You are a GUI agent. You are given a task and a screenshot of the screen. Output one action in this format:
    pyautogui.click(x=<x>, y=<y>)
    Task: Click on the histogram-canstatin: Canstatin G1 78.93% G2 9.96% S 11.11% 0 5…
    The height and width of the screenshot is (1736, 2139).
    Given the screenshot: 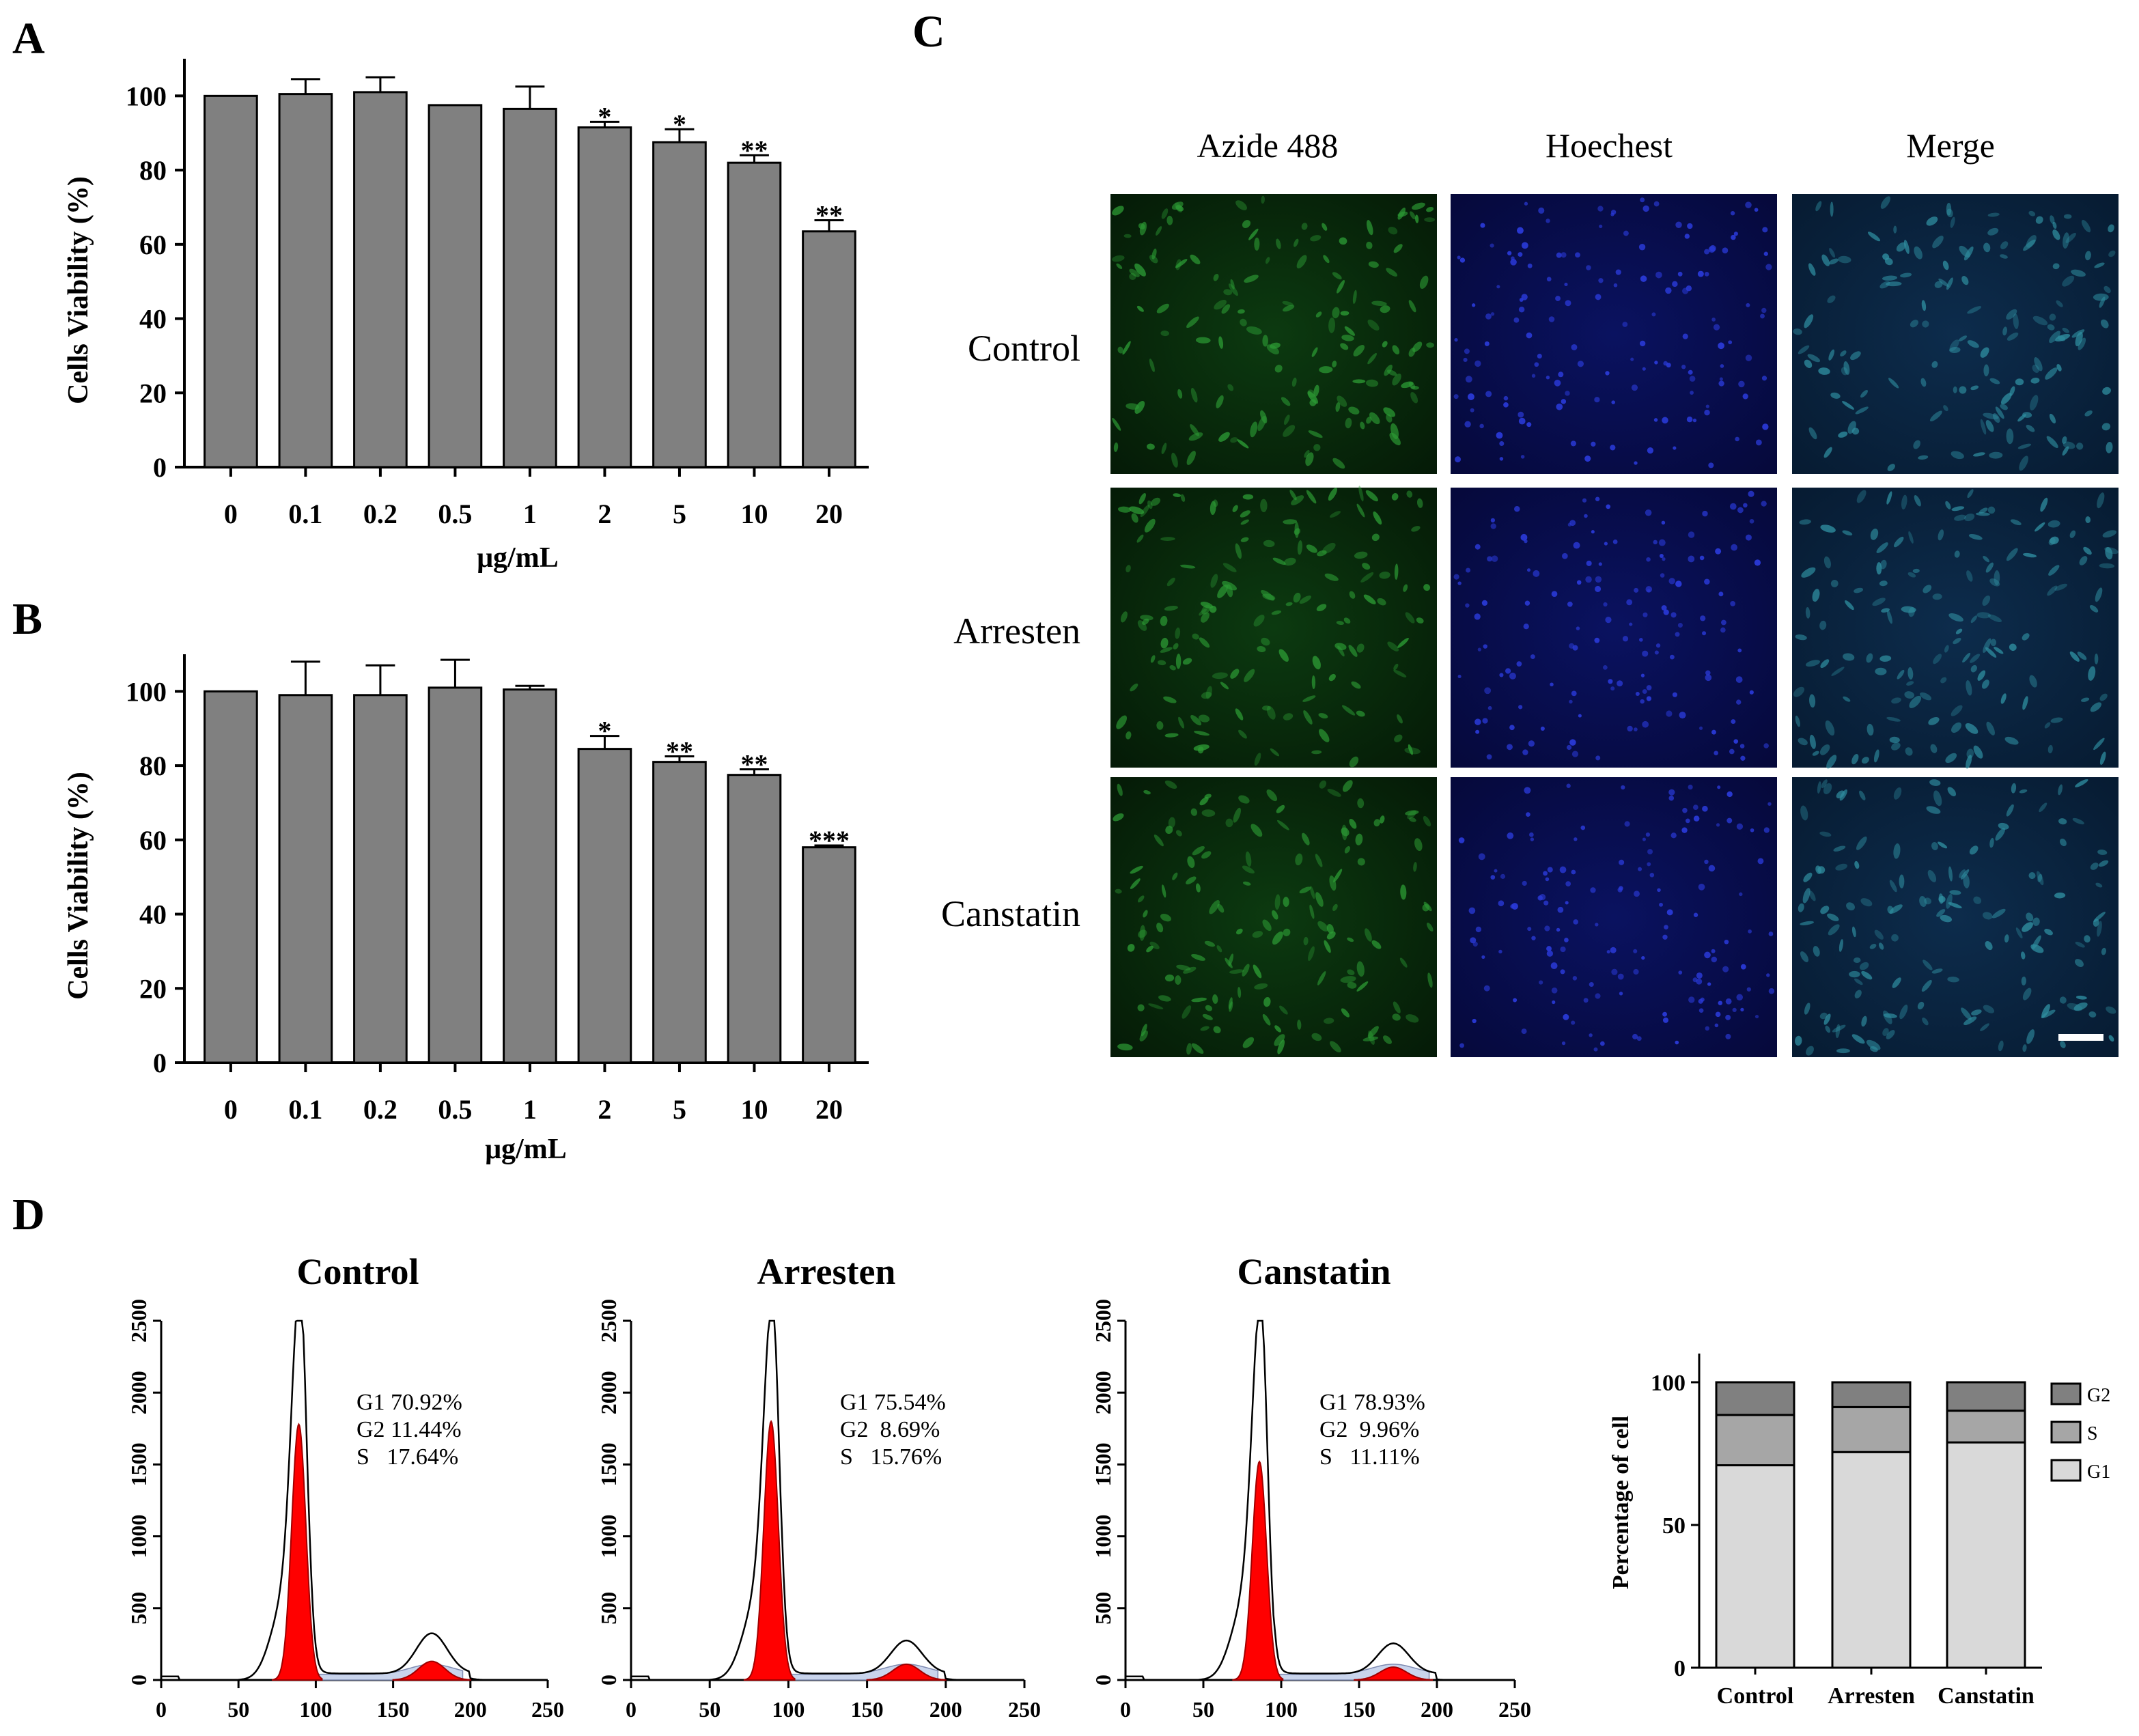 What is the action you would take?
    pyautogui.click(x=1311, y=1486)
    